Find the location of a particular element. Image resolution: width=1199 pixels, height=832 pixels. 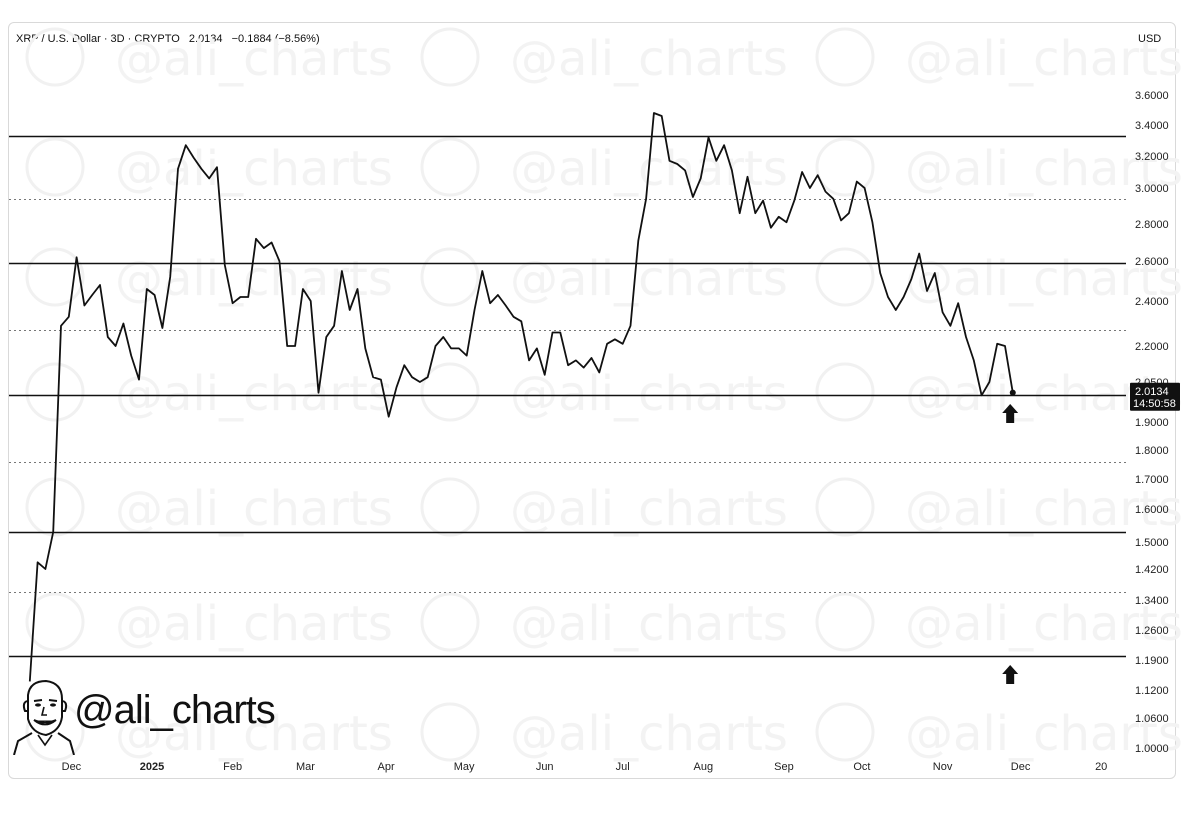

x-tick-label: May is located at coordinates (464, 767).